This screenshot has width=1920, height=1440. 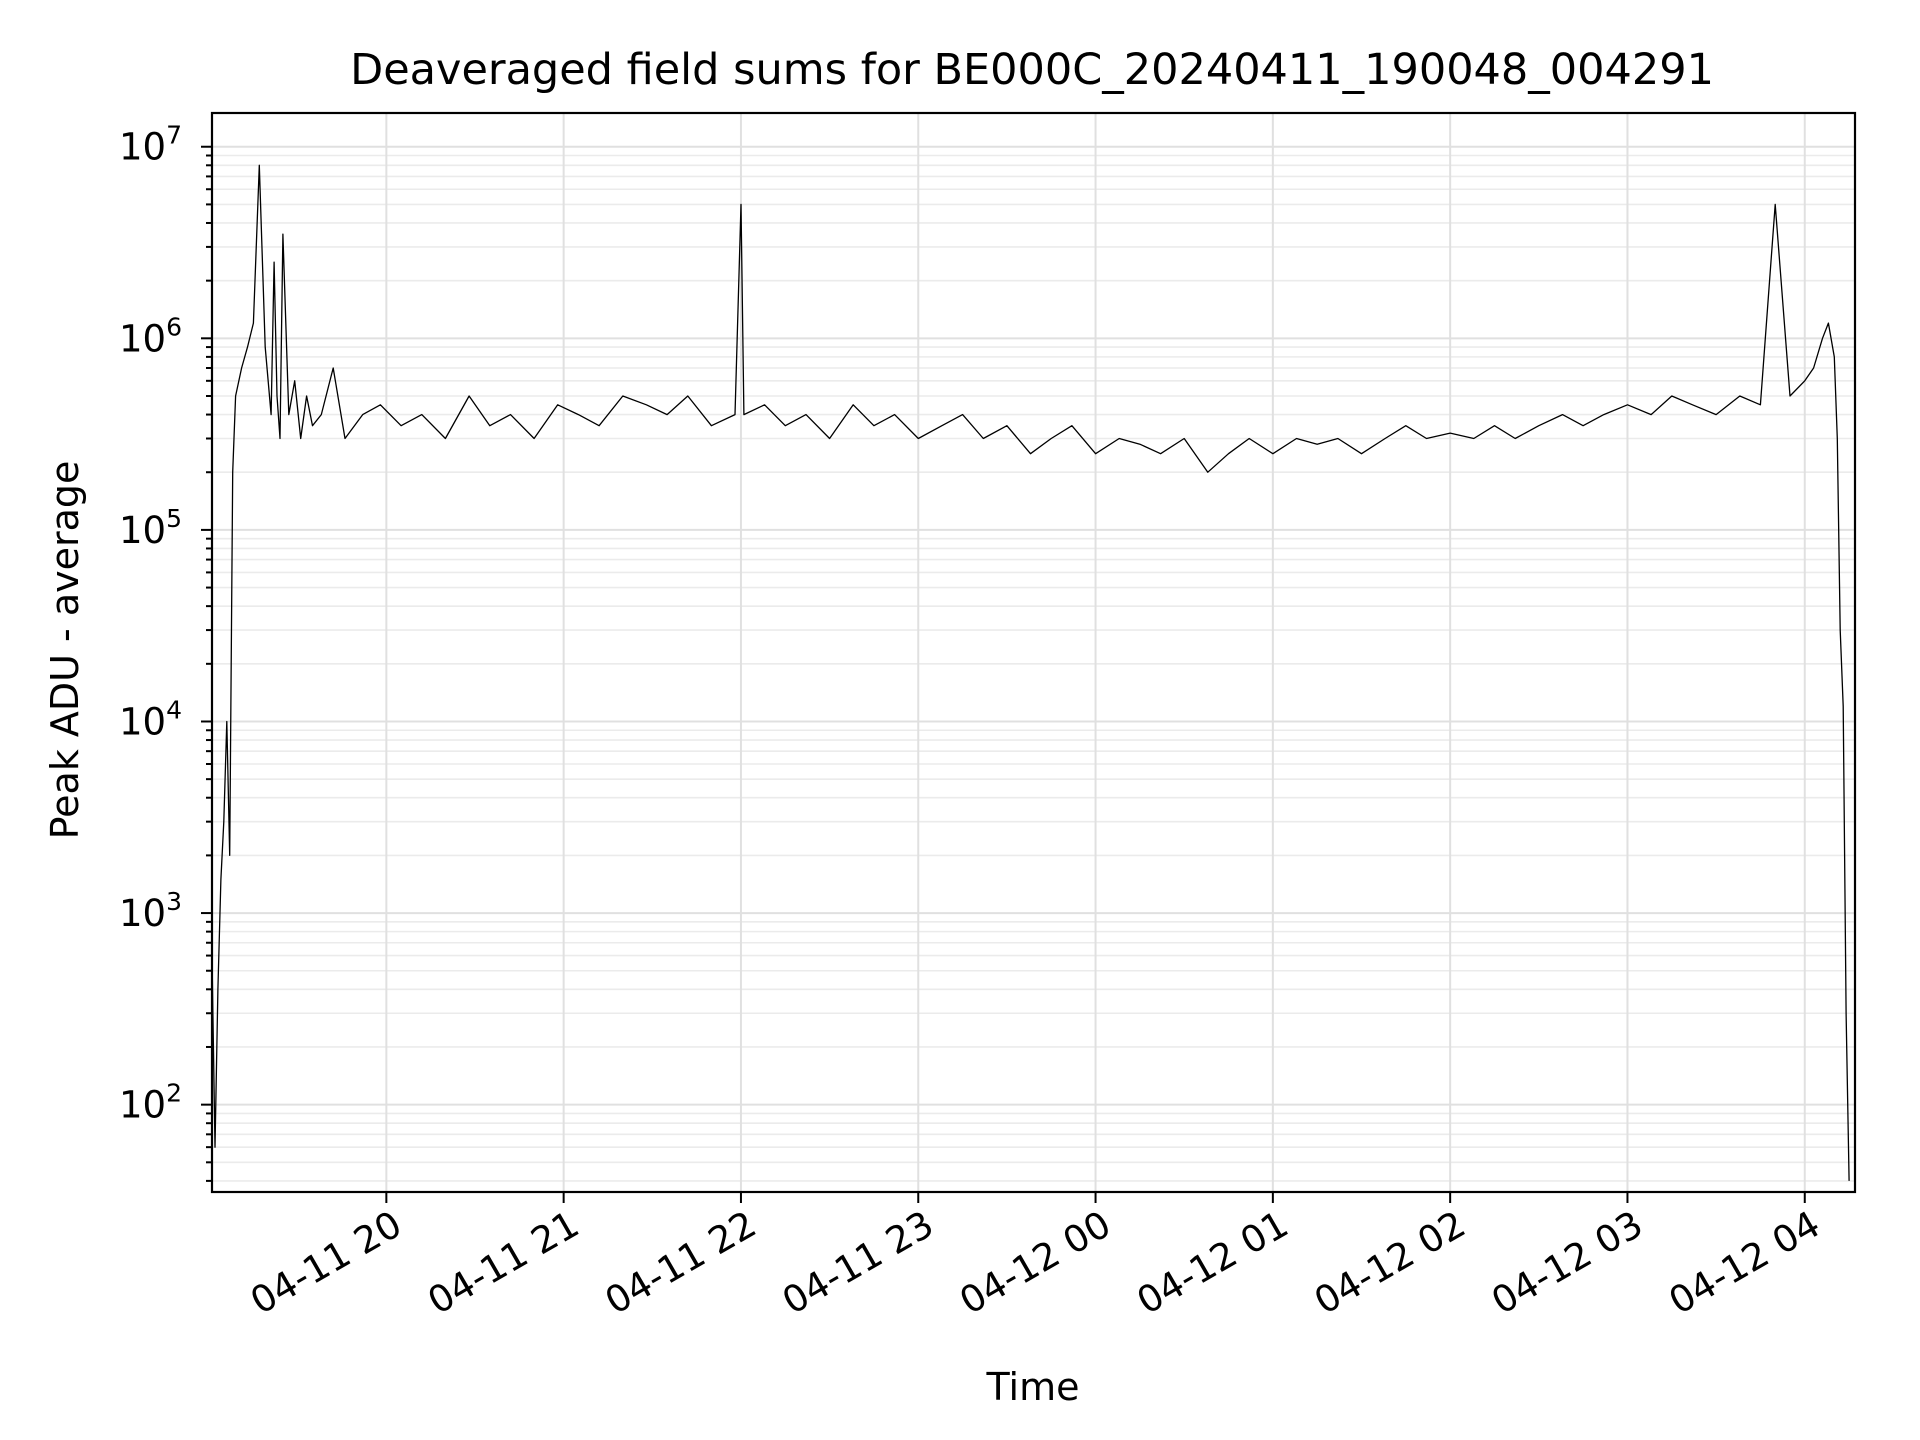 I want to click on y-tick-label-exponent: 5, so click(x=174, y=518).